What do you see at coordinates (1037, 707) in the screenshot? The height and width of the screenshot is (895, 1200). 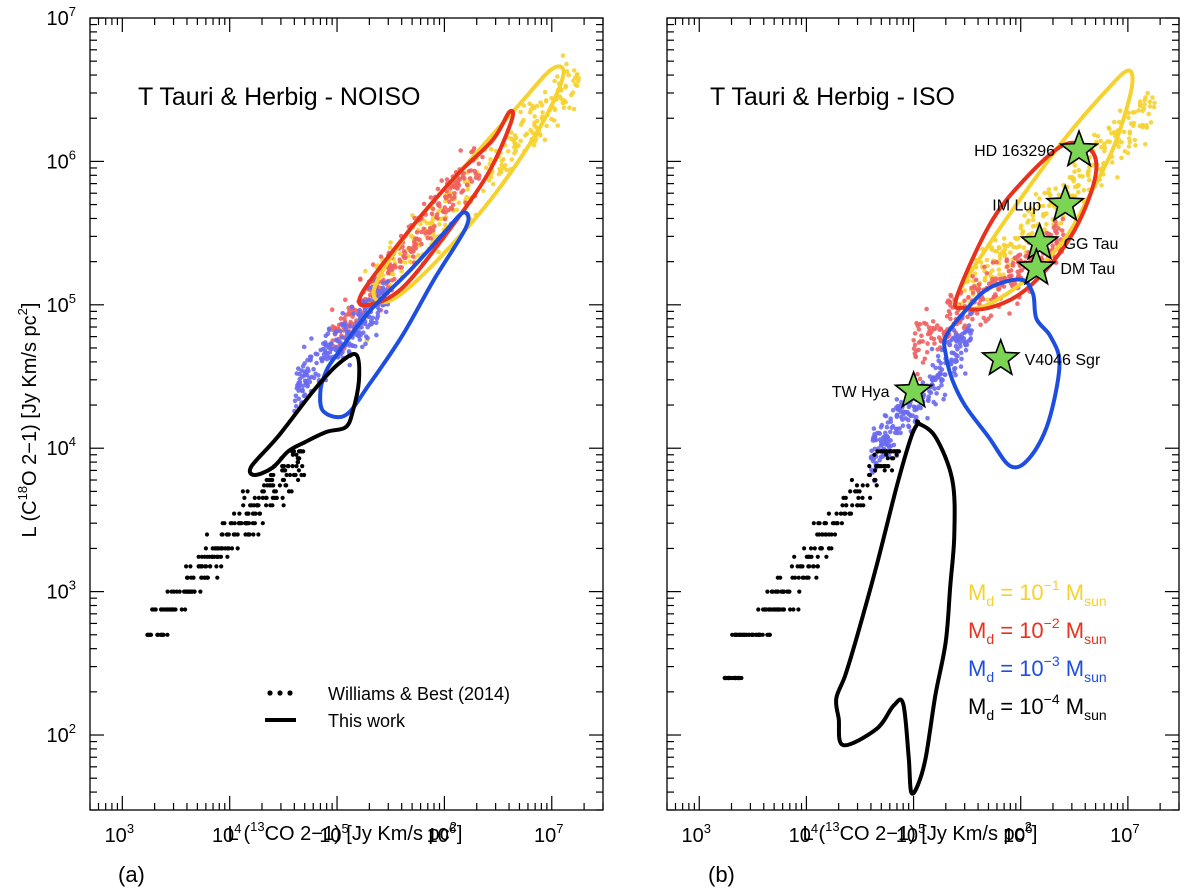 I see `mass-legend-entry: Md = 10−4 Msun` at bounding box center [1037, 707].